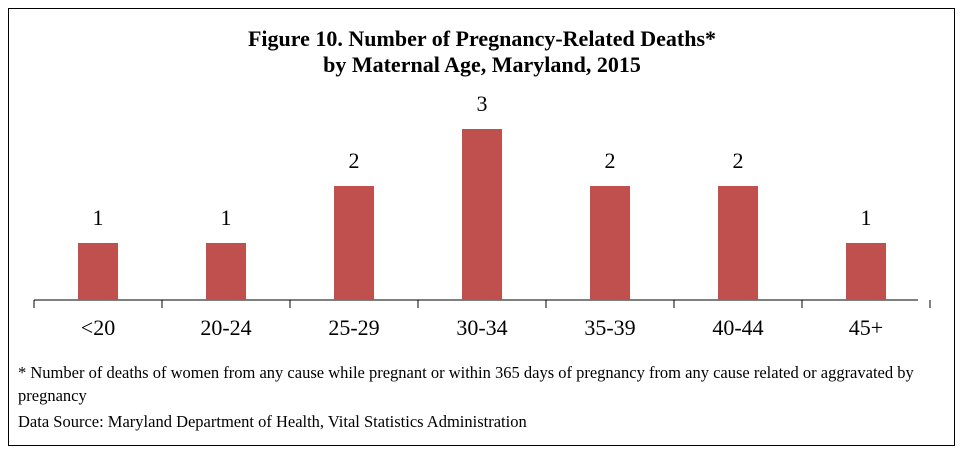 The height and width of the screenshot is (454, 964). What do you see at coordinates (737, 327) in the screenshot?
I see `x-tick-label: 40-44` at bounding box center [737, 327].